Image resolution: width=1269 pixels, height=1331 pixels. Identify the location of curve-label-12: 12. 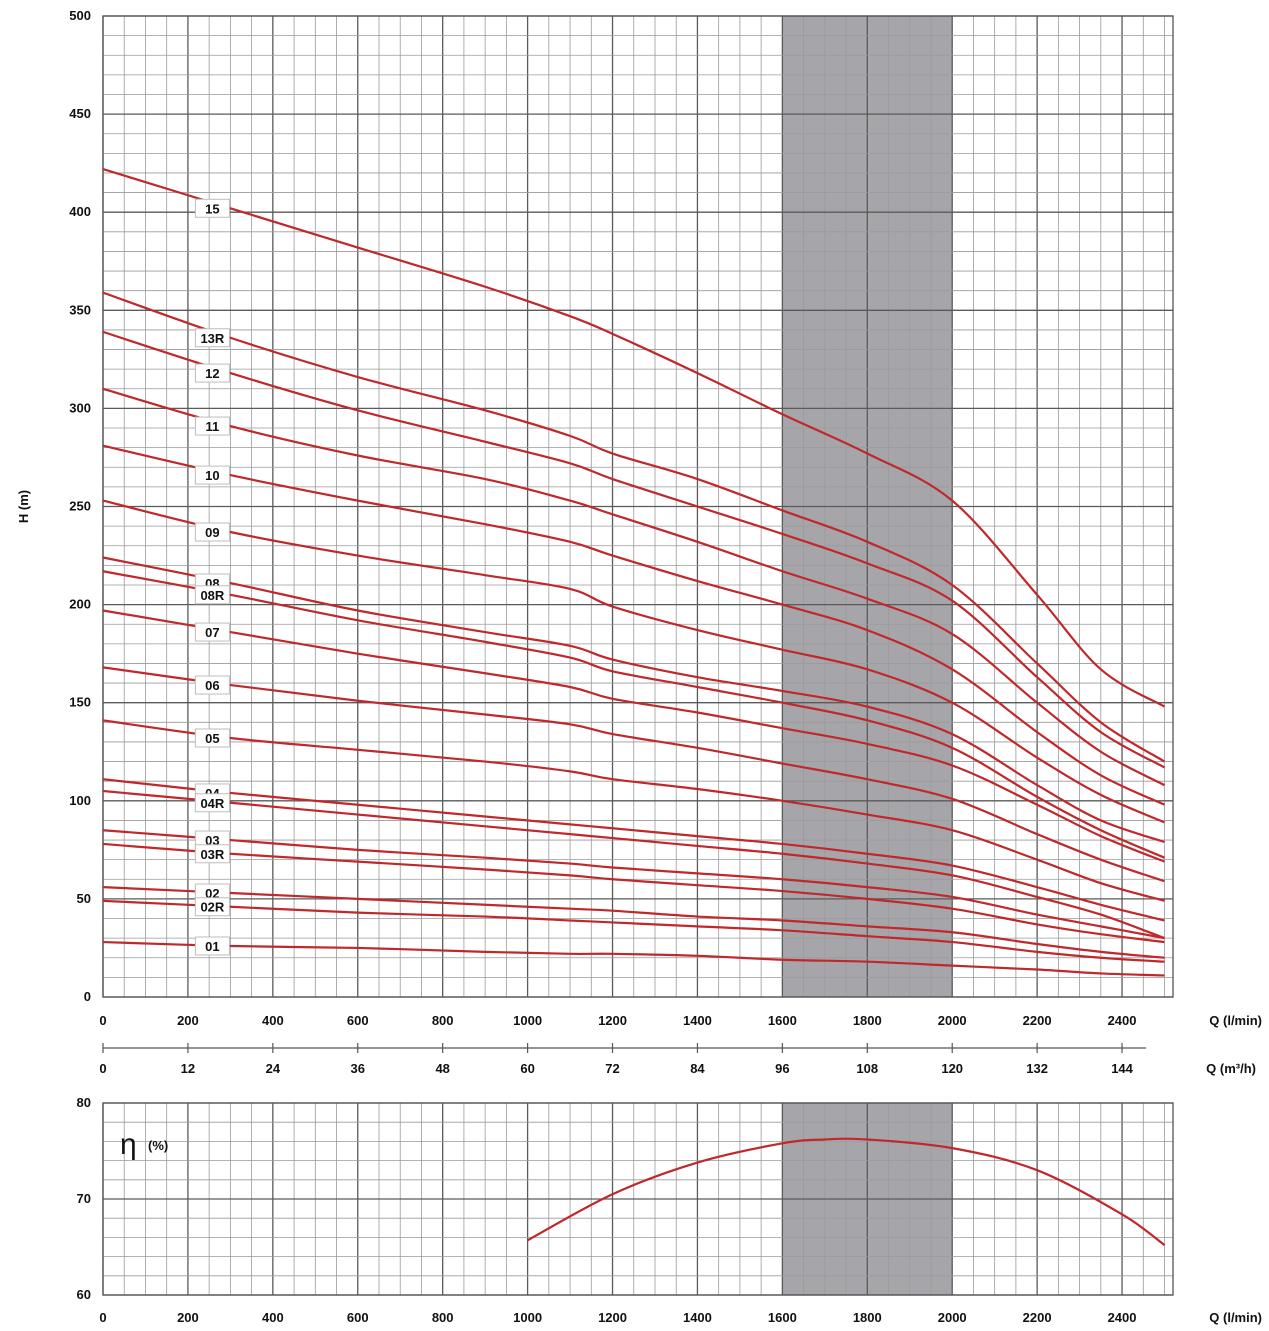
(212, 373).